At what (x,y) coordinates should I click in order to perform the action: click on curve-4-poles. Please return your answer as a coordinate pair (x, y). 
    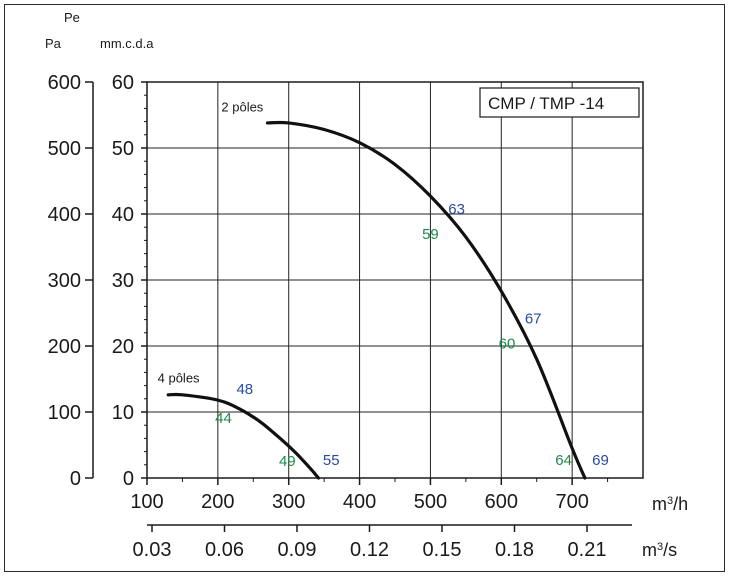
    Looking at the image, I should click on (243, 436).